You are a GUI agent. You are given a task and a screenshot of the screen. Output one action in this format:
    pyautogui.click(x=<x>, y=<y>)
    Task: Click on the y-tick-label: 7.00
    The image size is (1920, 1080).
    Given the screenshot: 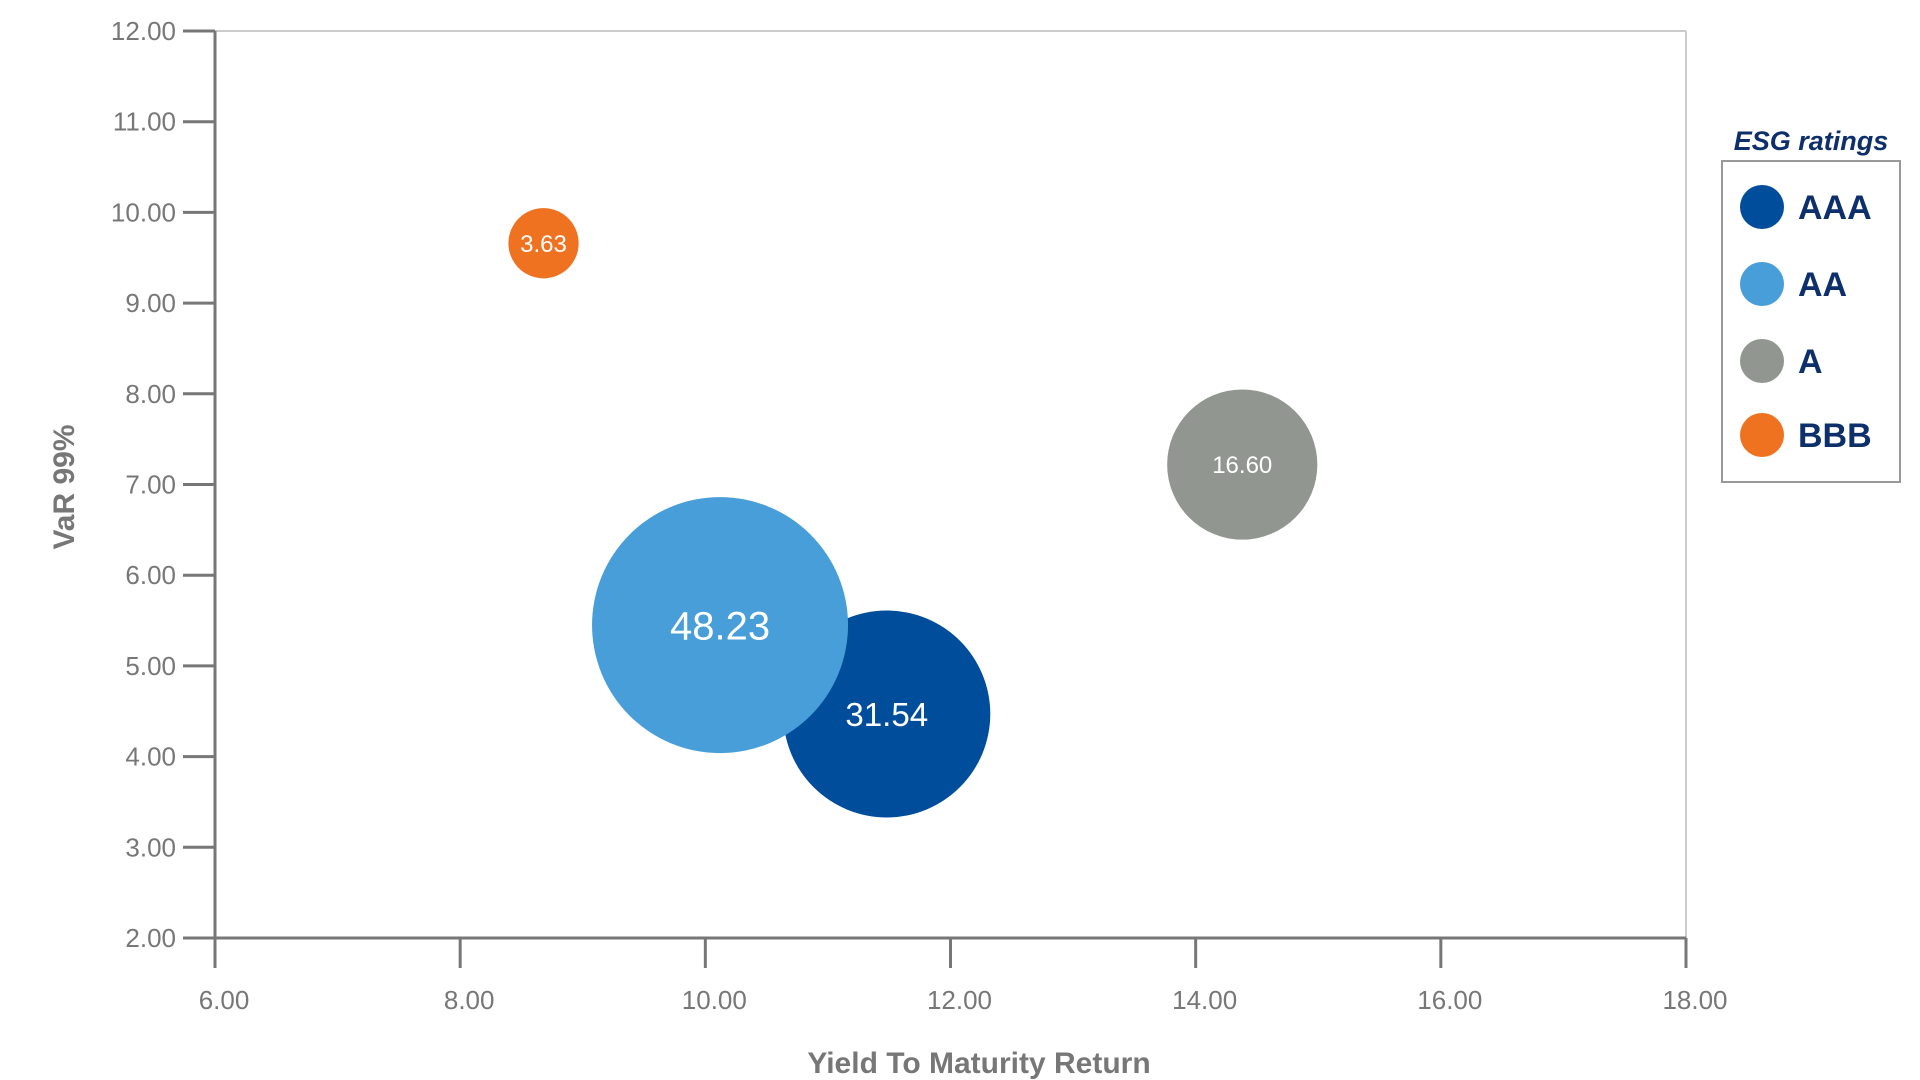 What is the action you would take?
    pyautogui.click(x=150, y=485)
    